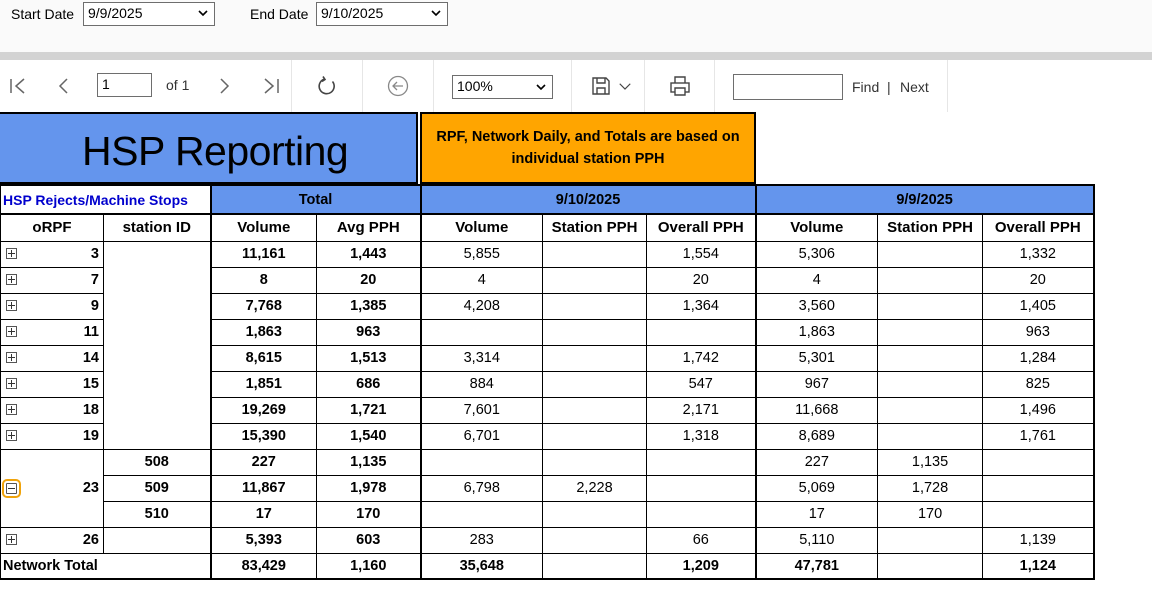 The image size is (1152, 602). I want to click on last-page-icon, so click(271, 86).